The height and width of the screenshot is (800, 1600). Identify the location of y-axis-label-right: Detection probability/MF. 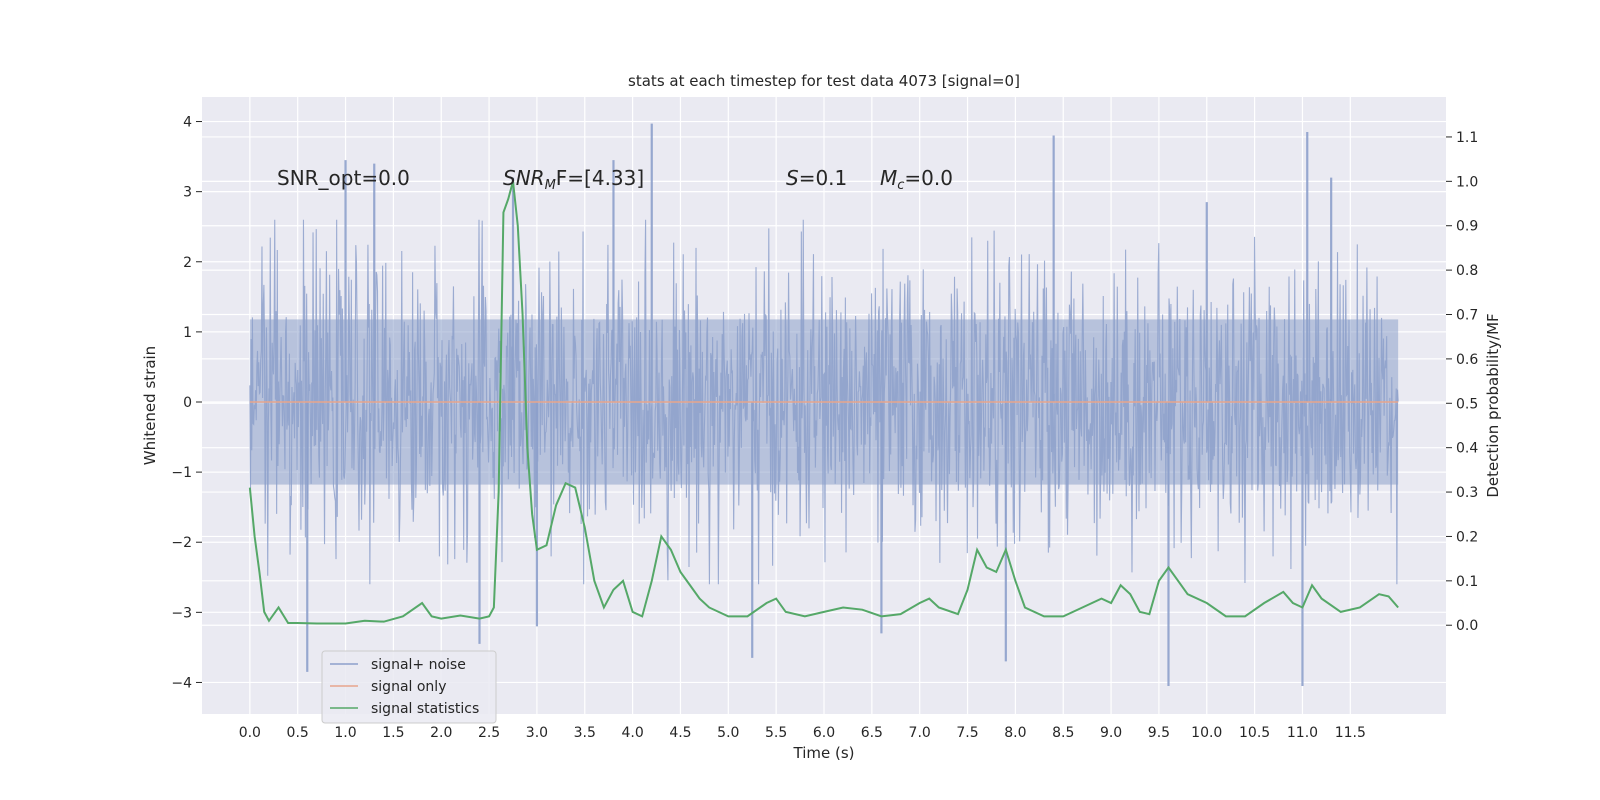
(1493, 405).